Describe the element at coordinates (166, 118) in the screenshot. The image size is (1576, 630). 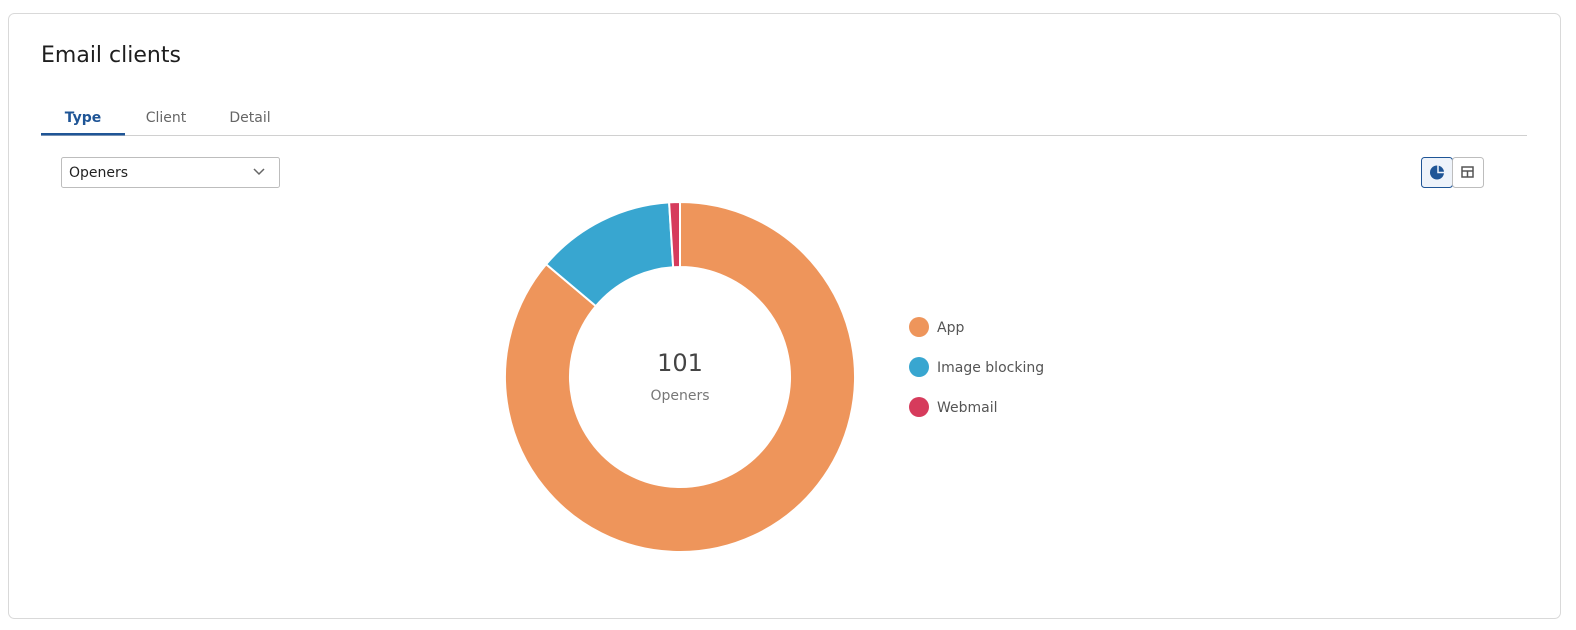
I see `tab: Client` at that location.